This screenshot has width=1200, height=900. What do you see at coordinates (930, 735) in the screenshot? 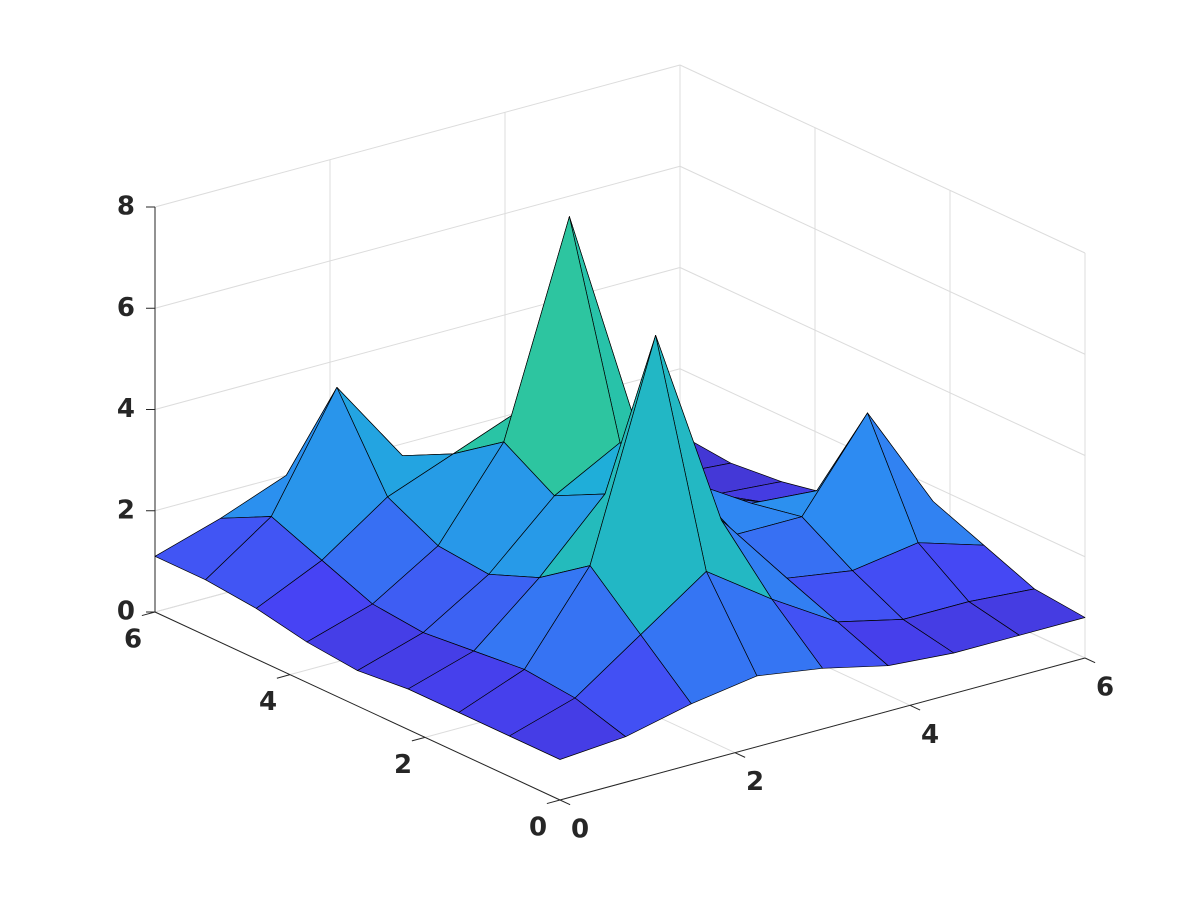
I see `x-tick-label: 4` at bounding box center [930, 735].